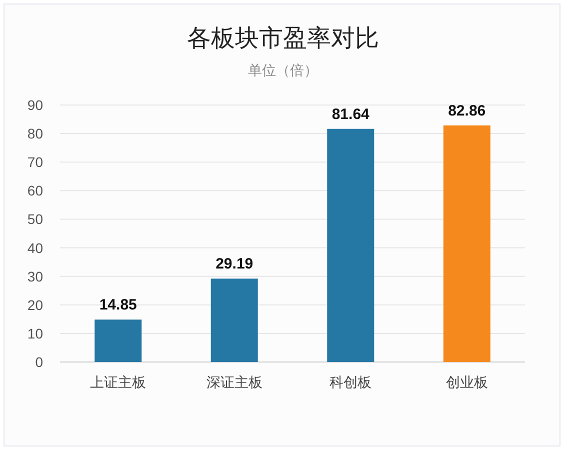 This screenshot has width=566, height=452. I want to click on x-tick-label: 科创板, so click(351, 382).